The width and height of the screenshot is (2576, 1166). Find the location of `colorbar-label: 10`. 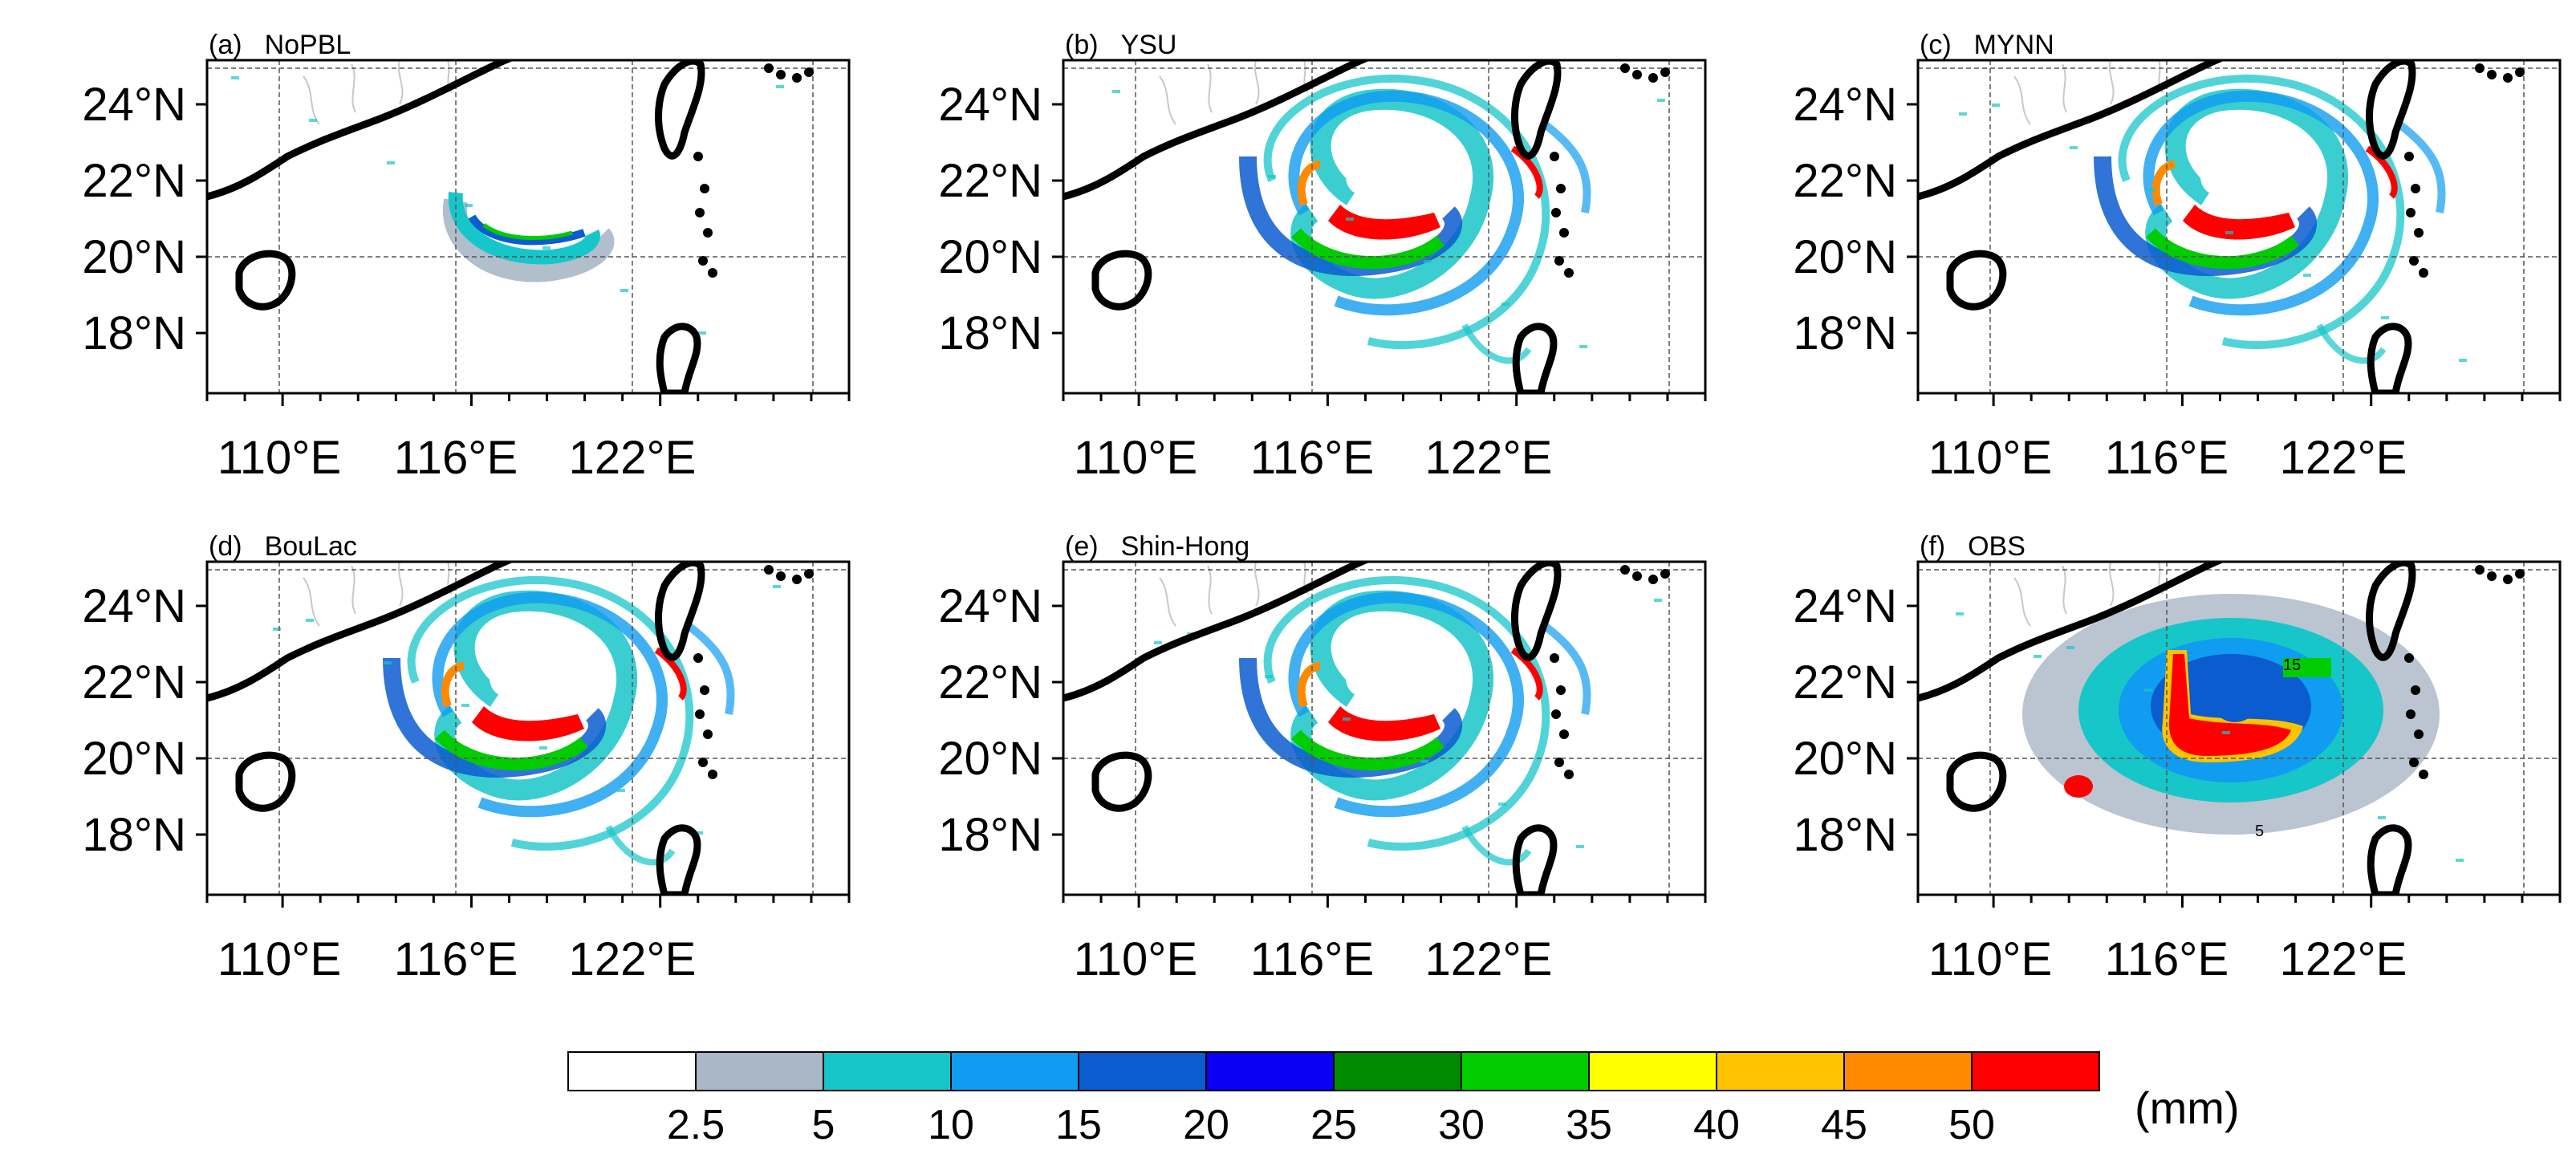

colorbar-label: 10 is located at coordinates (951, 1125).